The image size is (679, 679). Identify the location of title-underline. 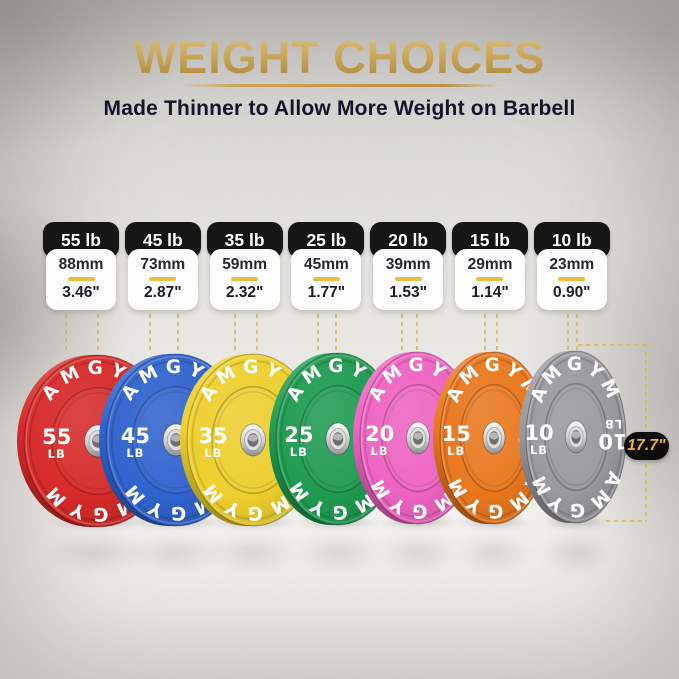
(339, 85).